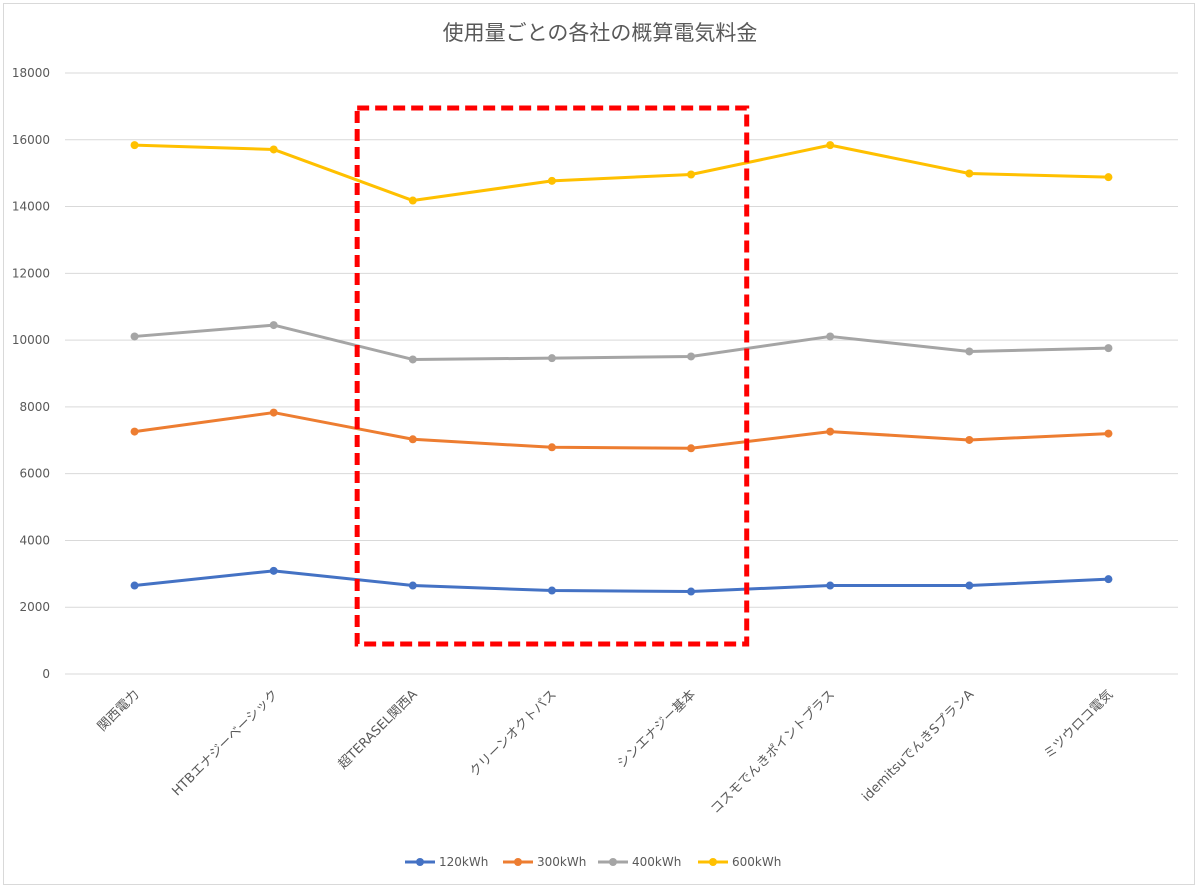  Describe the element at coordinates (34, 540) in the screenshot. I see `y-tick-label: 4000` at that location.